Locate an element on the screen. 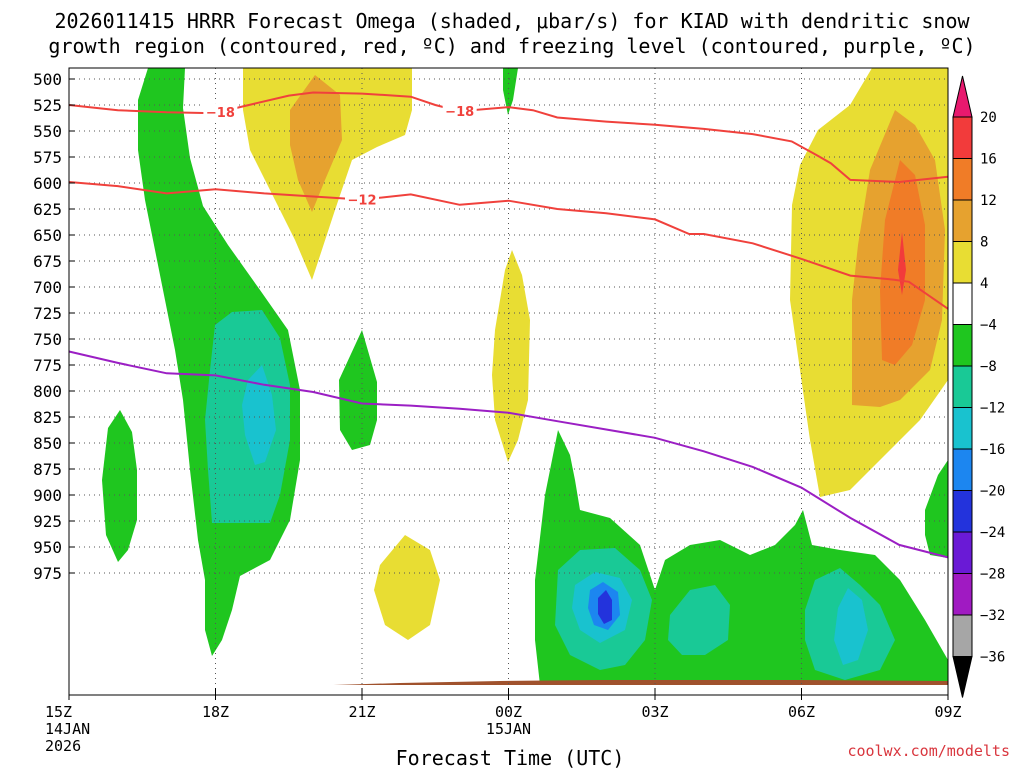  contour-minus12 is located at coordinates (508, 245).